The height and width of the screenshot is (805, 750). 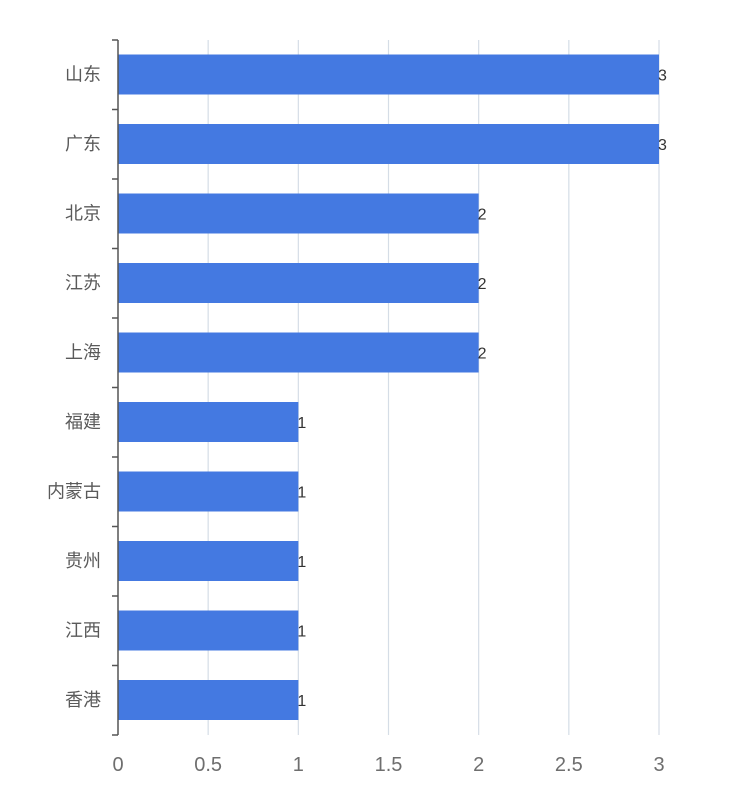 What do you see at coordinates (83, 353) in the screenshot?
I see `y-category-label: 上海` at bounding box center [83, 353].